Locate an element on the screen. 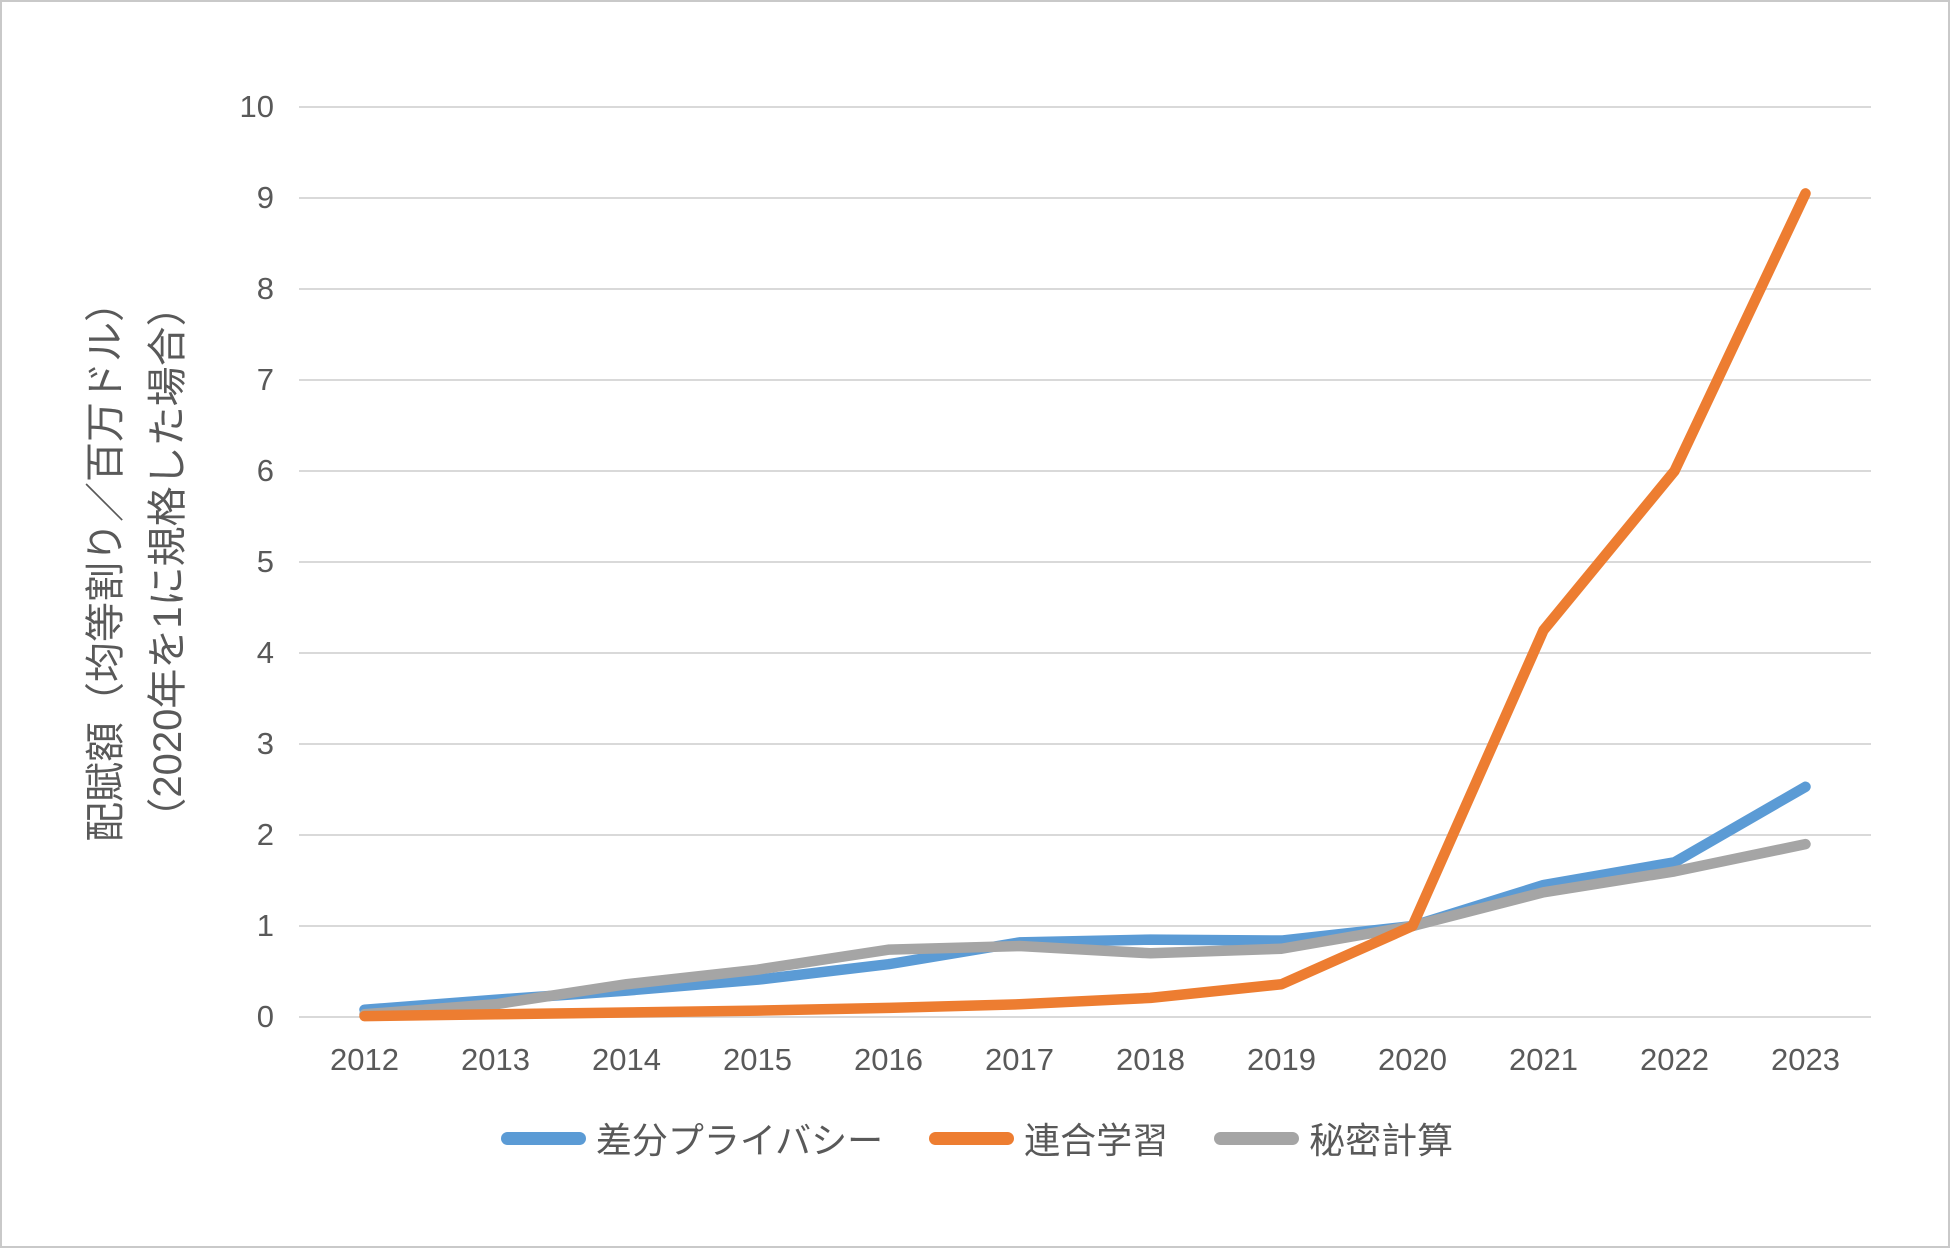 Image resolution: width=1950 pixels, height=1248 pixels. x-tick-label: 2023 is located at coordinates (1805, 1059).